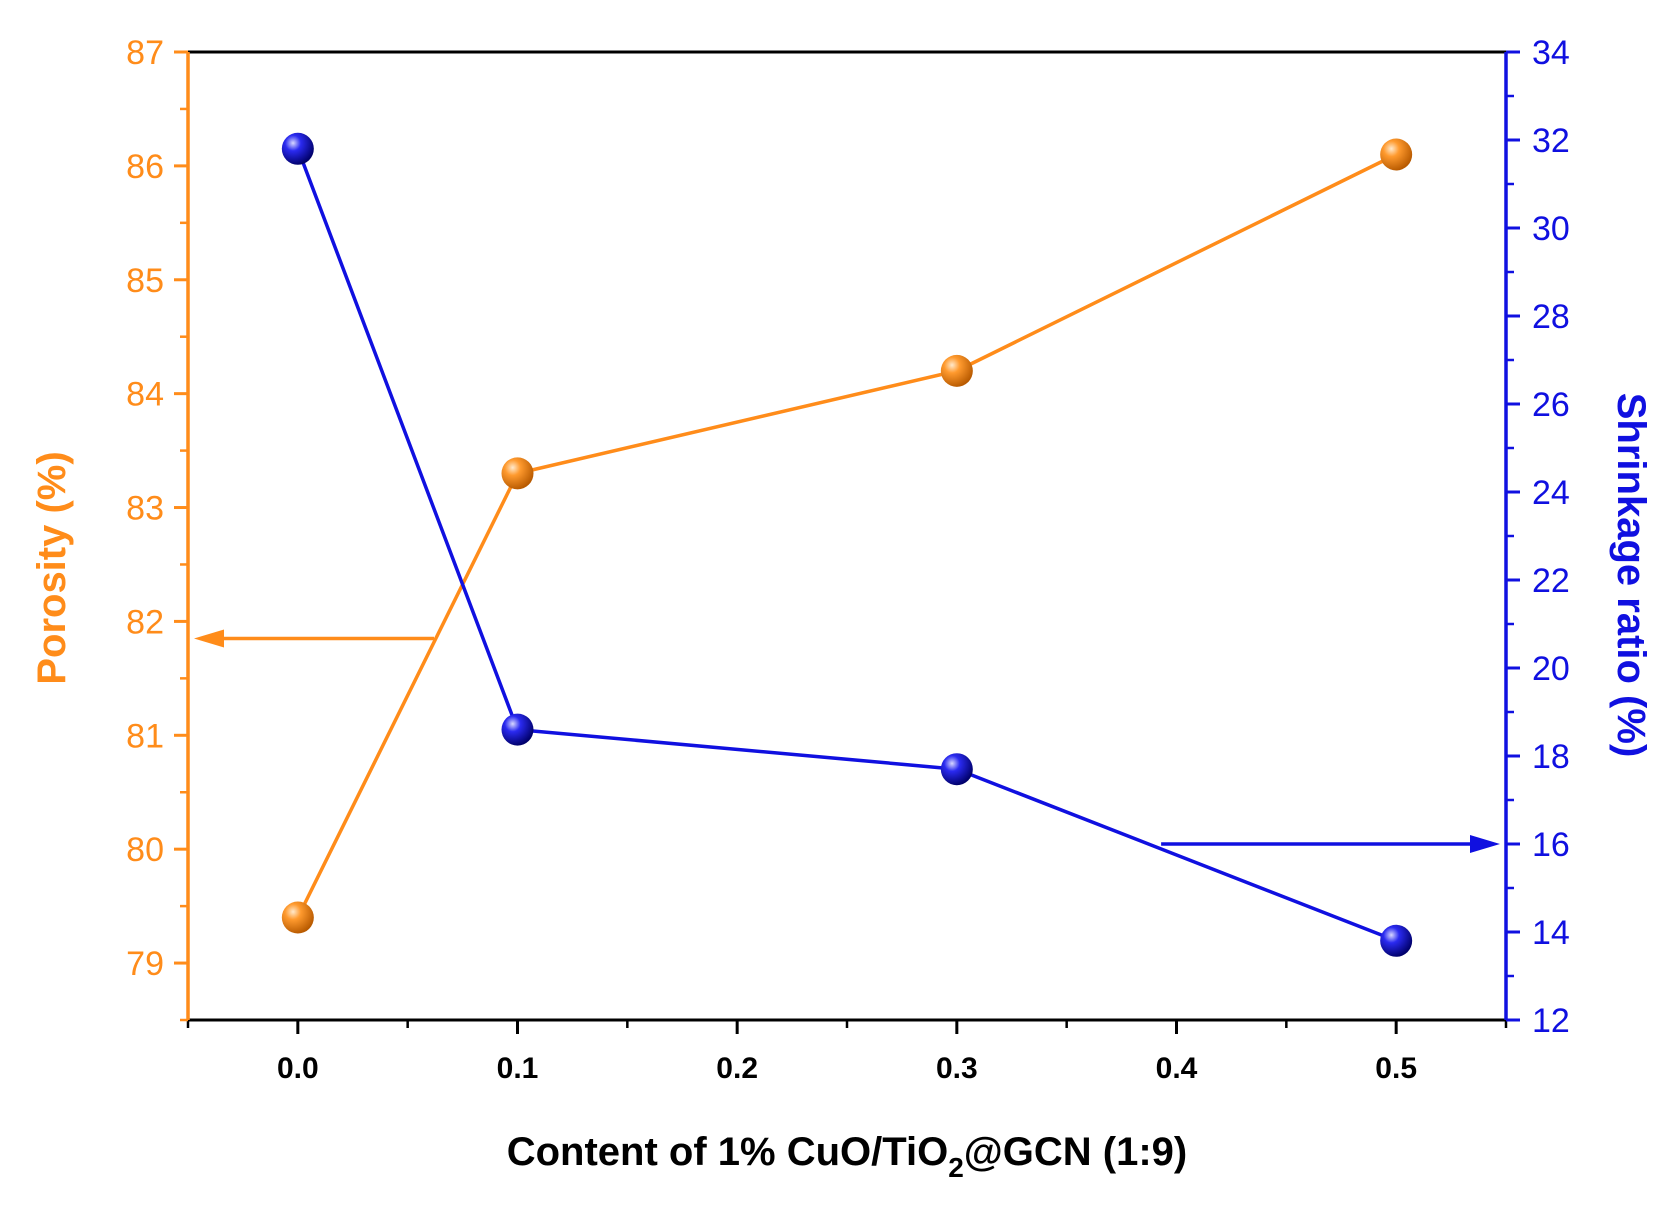 Image resolution: width=1675 pixels, height=1206 pixels. I want to click on left-tick-label: 80, so click(145, 850).